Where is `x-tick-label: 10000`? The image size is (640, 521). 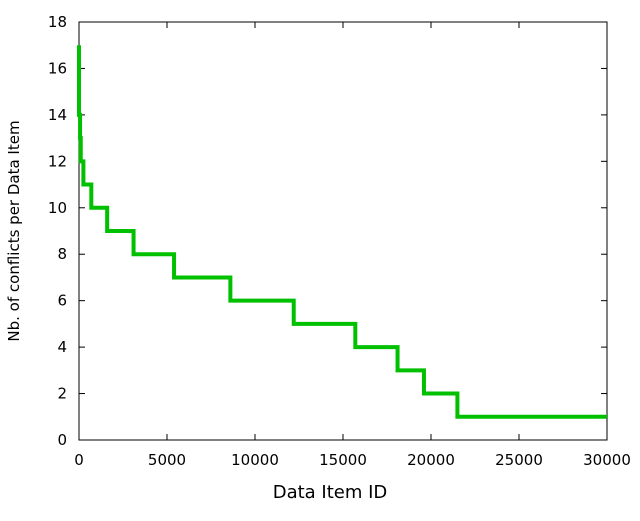 x-tick-label: 10000 is located at coordinates (255, 460).